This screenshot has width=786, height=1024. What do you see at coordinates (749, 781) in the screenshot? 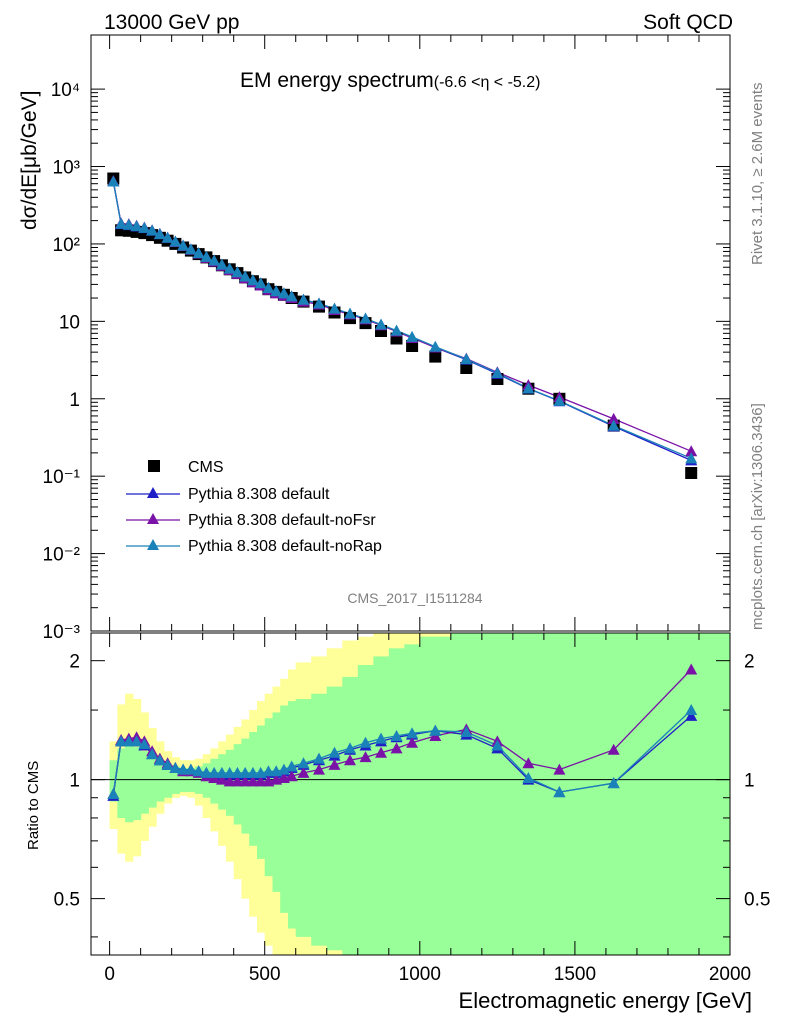
I see `ratio-ytick-label-right: 1` at bounding box center [749, 781].